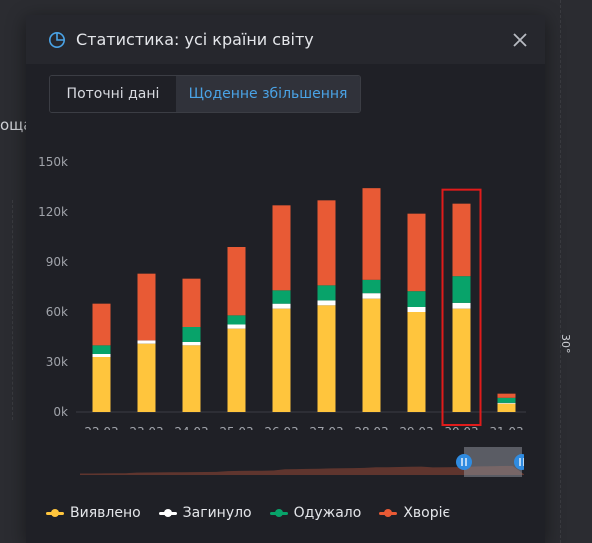  Describe the element at coordinates (519, 462) in the screenshot. I see `scroller-handle-right` at that location.